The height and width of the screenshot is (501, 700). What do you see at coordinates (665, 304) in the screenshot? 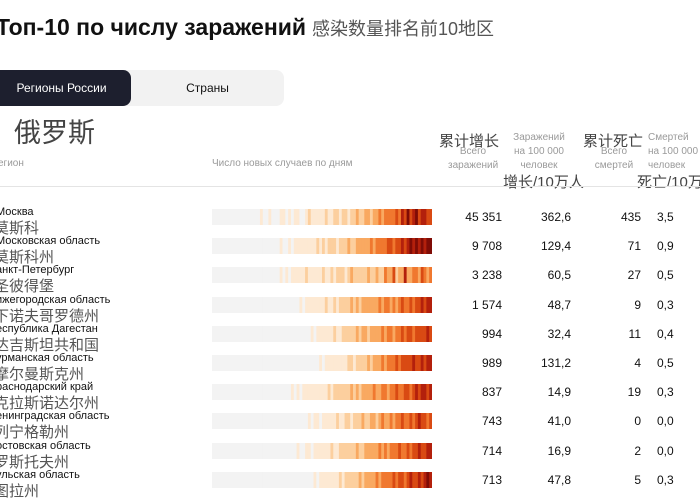
I see `deaths-per100k-value: 0,3` at bounding box center [665, 304].